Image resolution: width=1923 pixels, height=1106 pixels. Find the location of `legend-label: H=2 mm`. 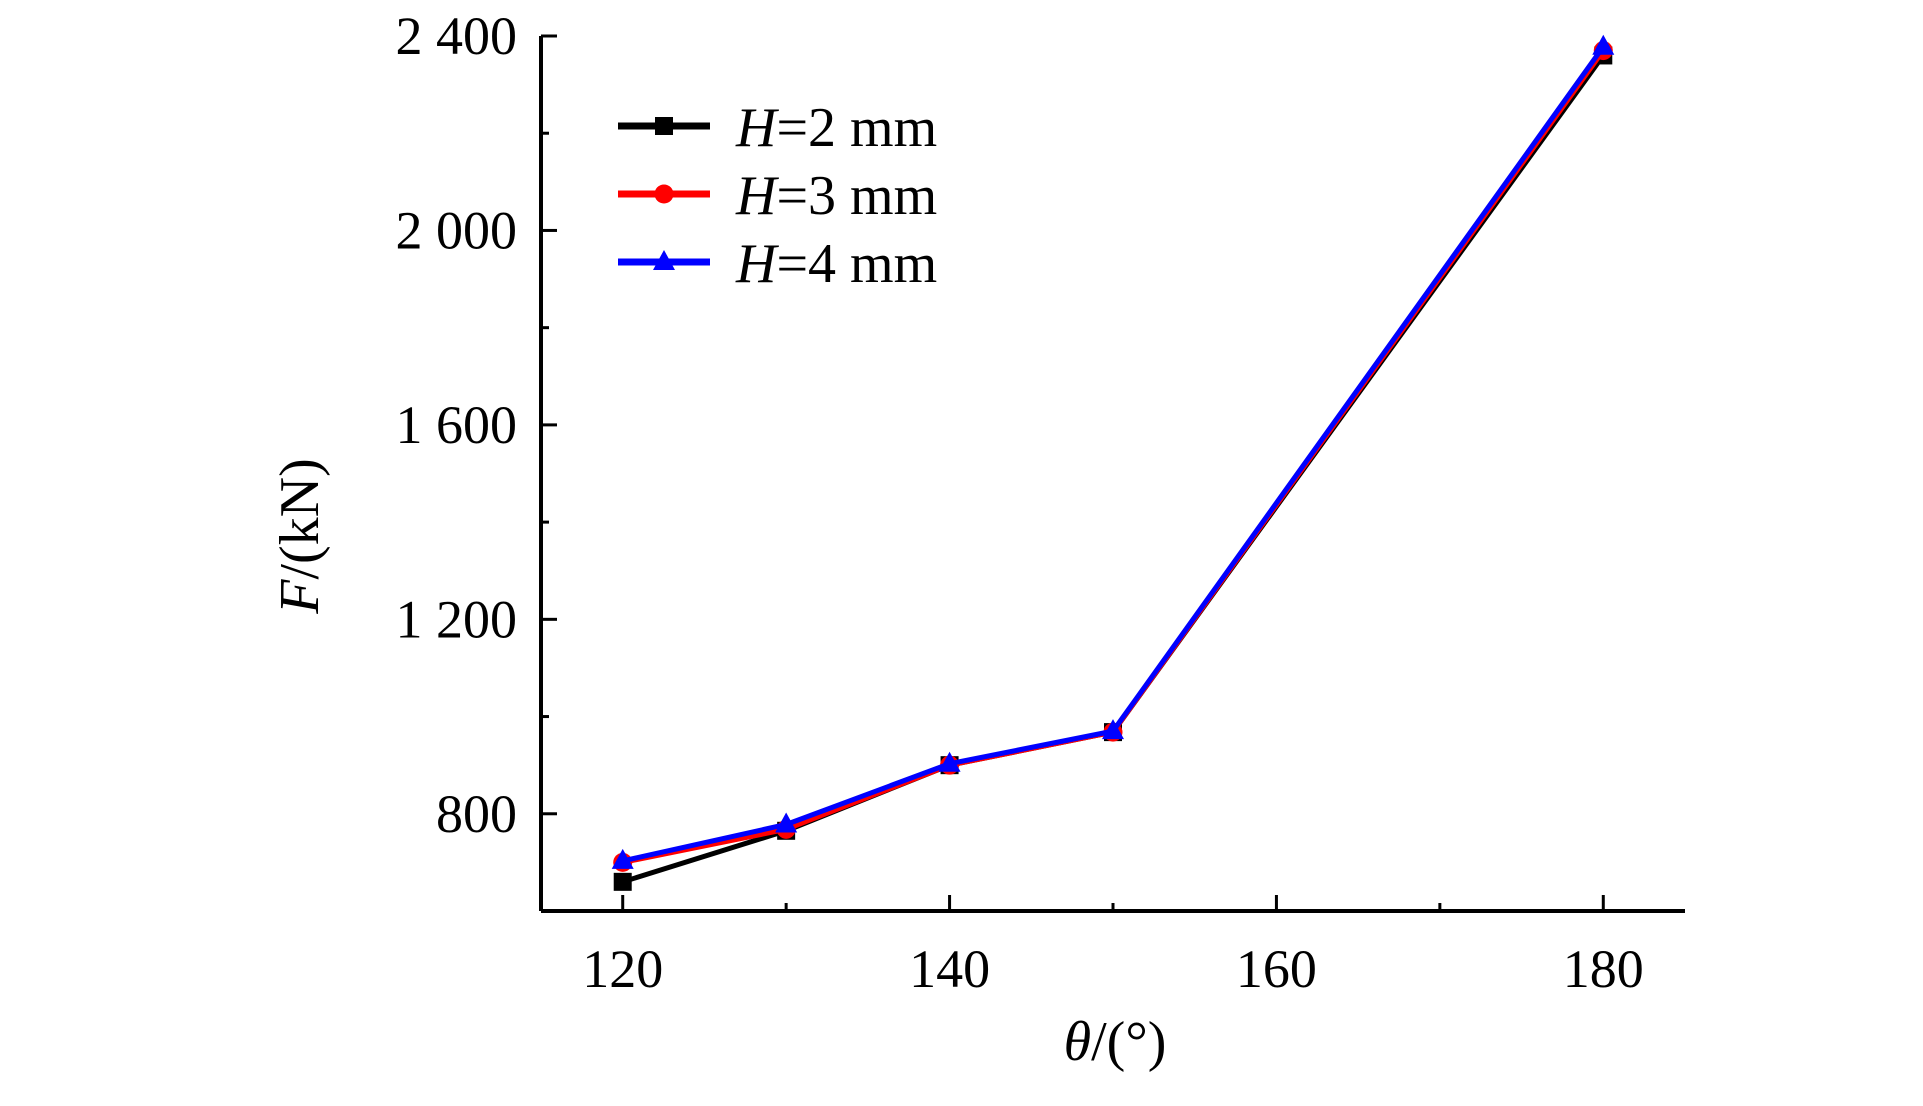

legend-label: H=2 mm is located at coordinates (836, 128).